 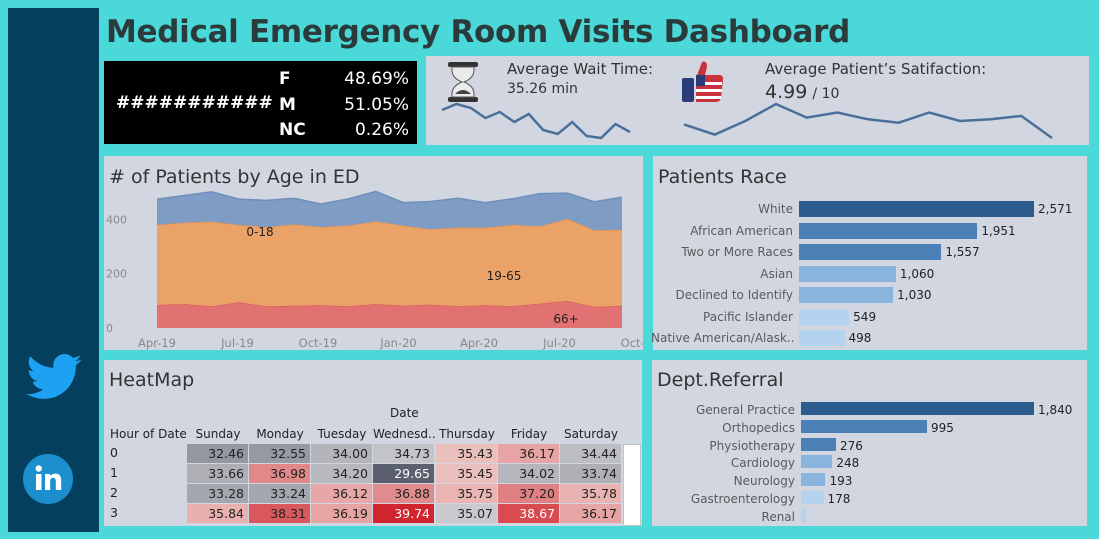 I want to click on heatmap-column-header: Saturday, so click(x=591, y=434).